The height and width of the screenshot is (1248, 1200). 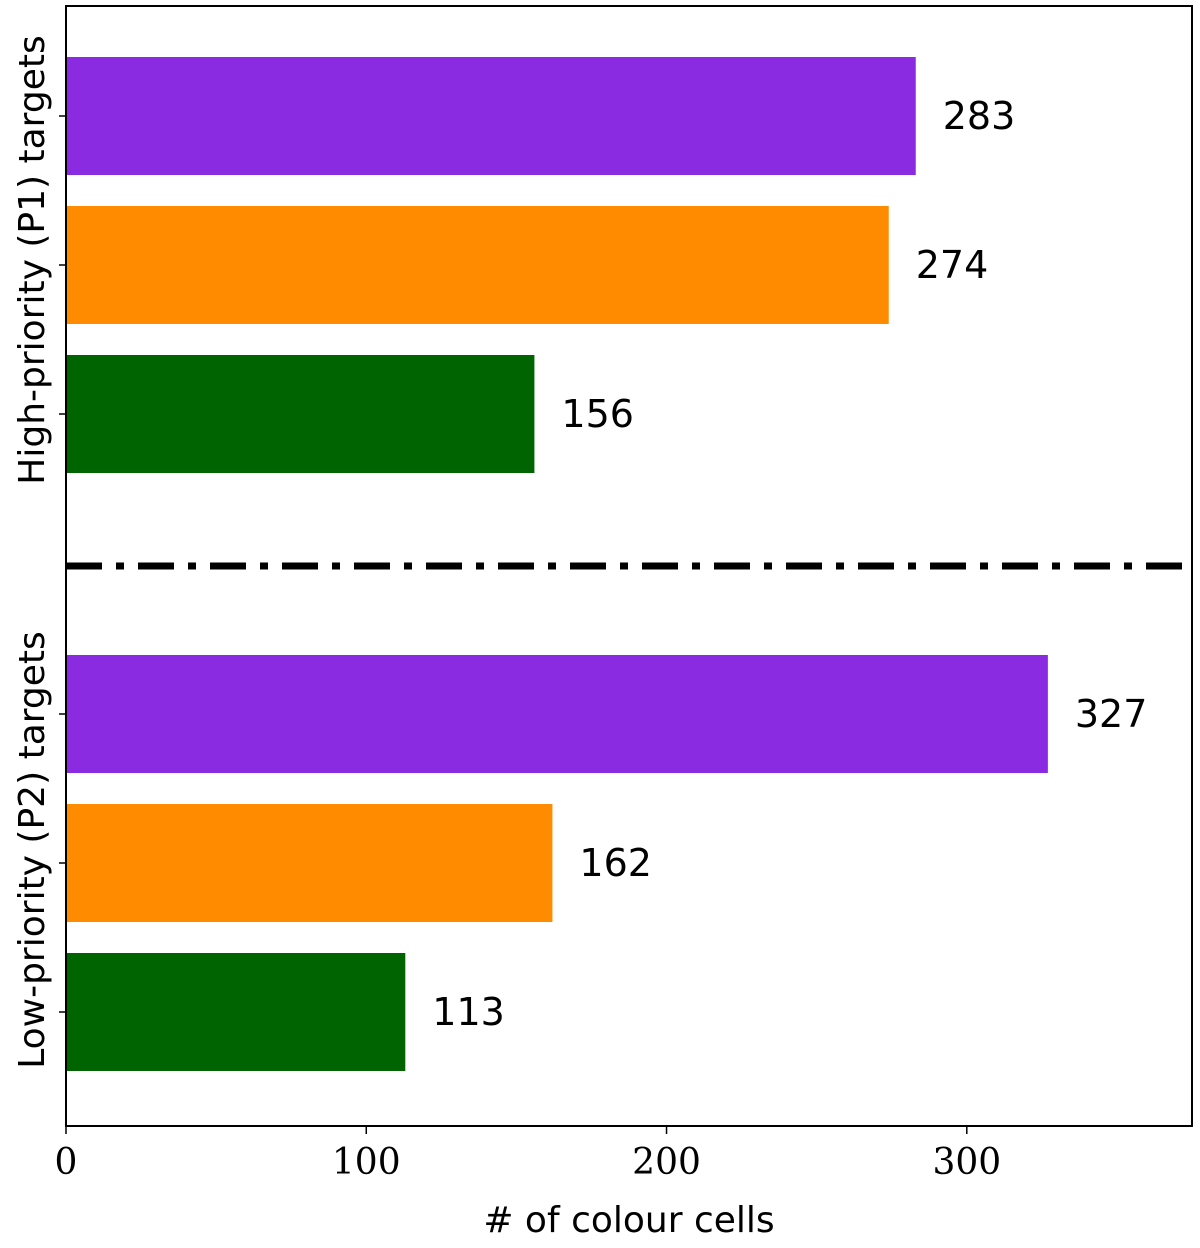 What do you see at coordinates (62, 564) in the screenshot?
I see `y-ticks` at bounding box center [62, 564].